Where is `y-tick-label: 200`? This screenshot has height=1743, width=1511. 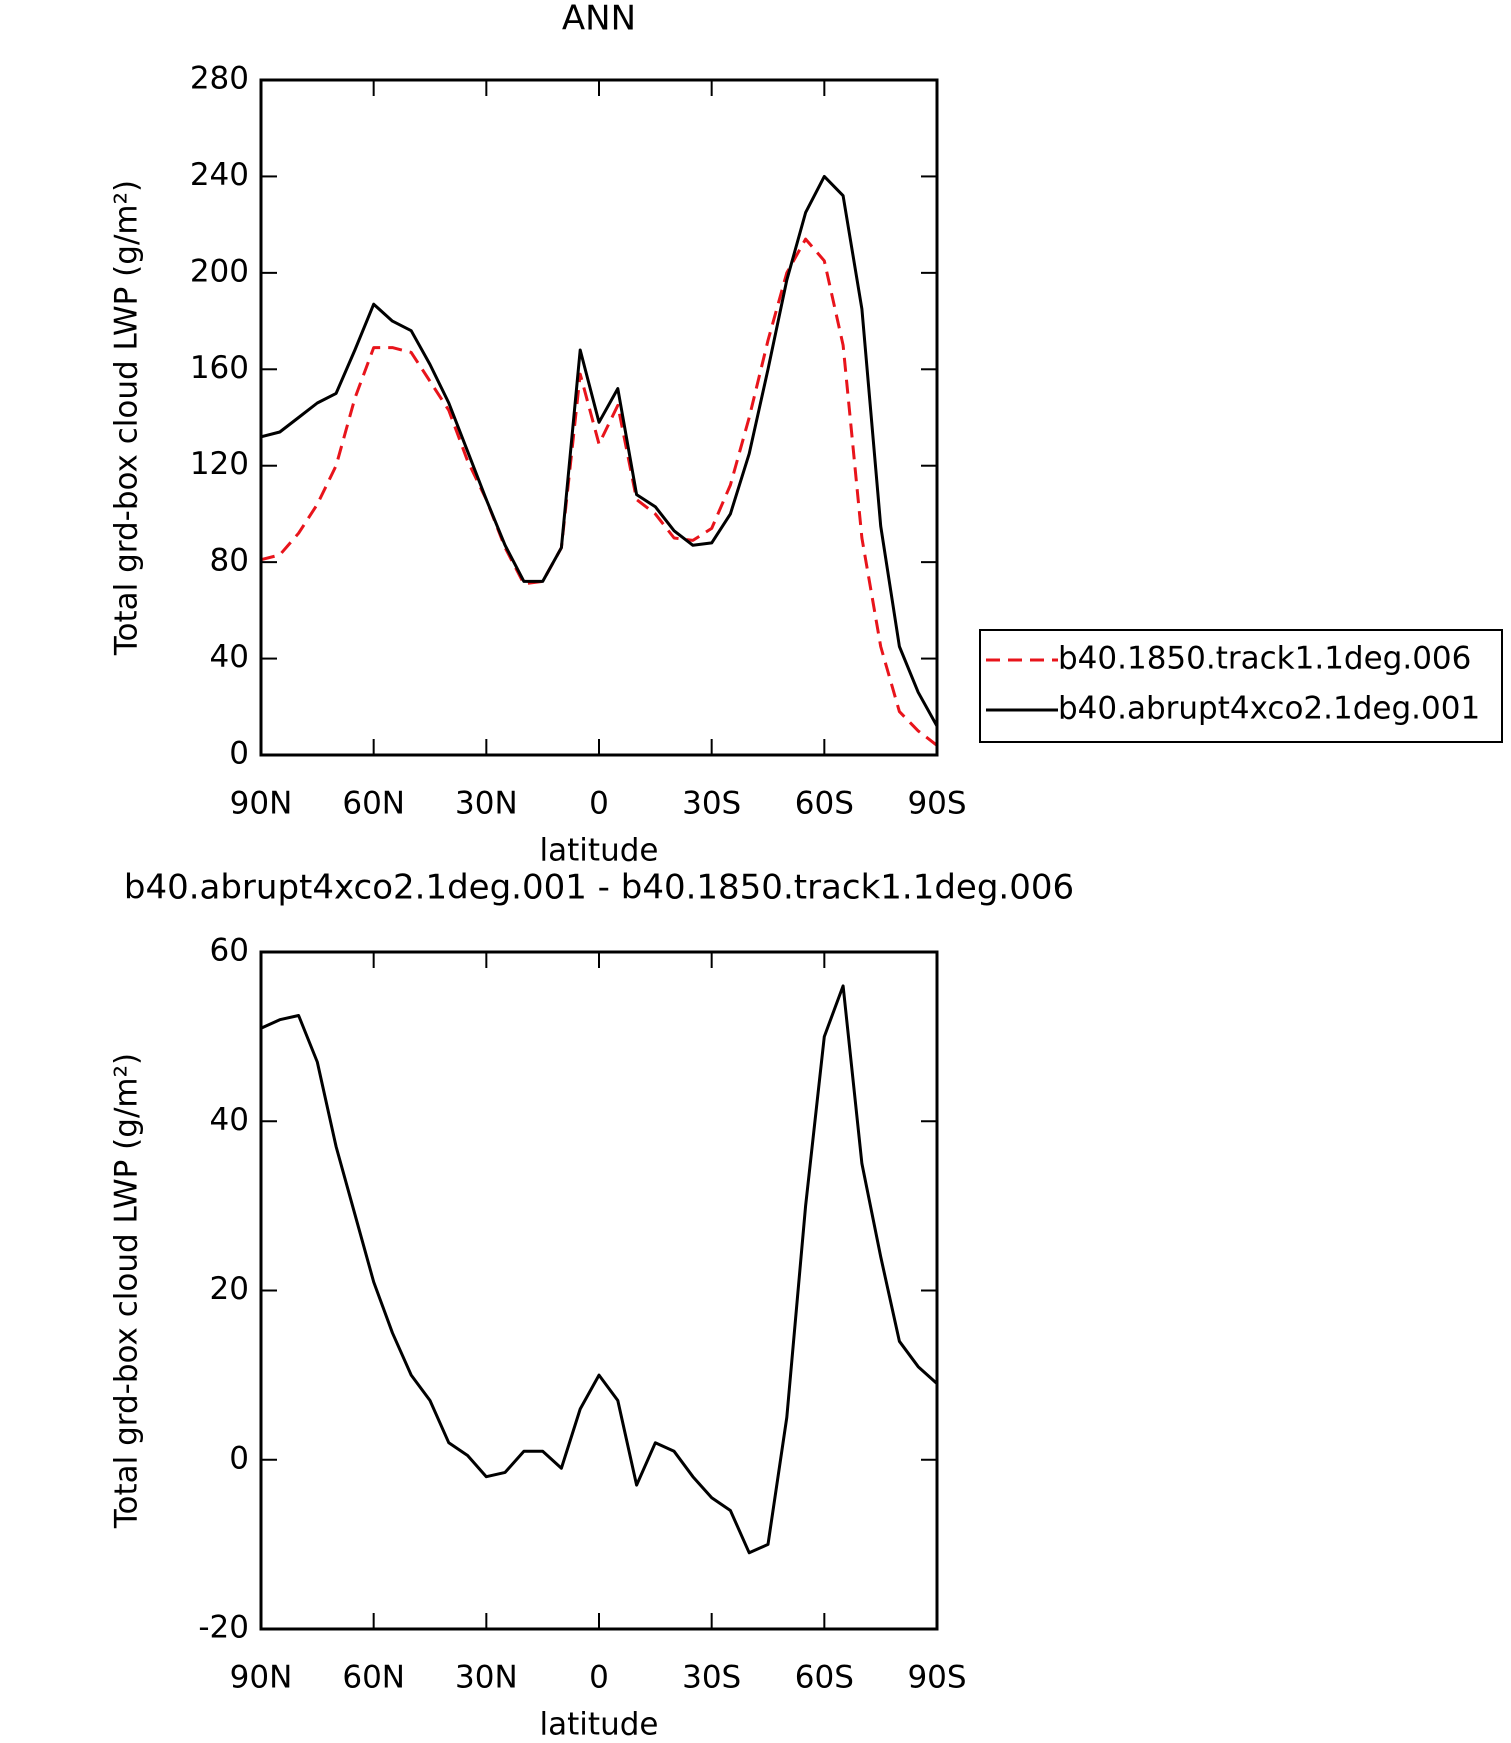
y-tick-label: 200 is located at coordinates (219, 271).